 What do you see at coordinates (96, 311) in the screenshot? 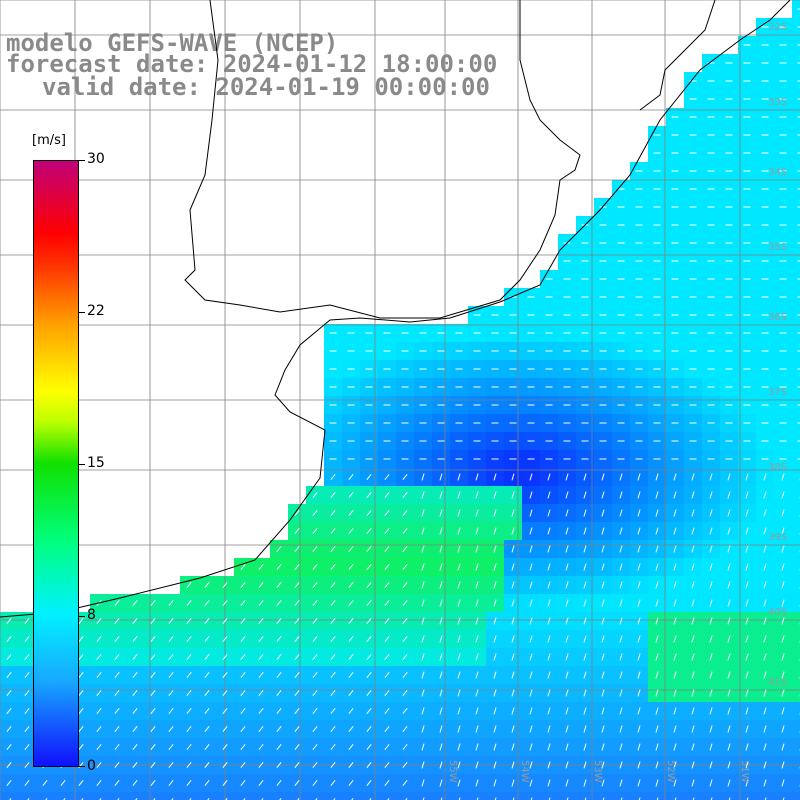
I see `colorbar-tick-22: 22` at bounding box center [96, 311].